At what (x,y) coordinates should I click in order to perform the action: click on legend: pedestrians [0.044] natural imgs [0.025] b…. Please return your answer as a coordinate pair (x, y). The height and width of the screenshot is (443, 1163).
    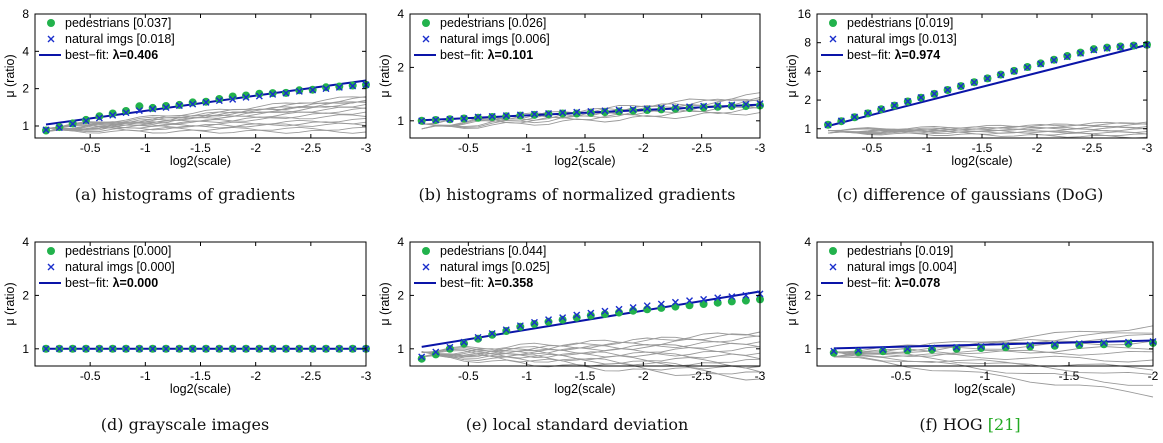
    Looking at the image, I should click on (482, 267).